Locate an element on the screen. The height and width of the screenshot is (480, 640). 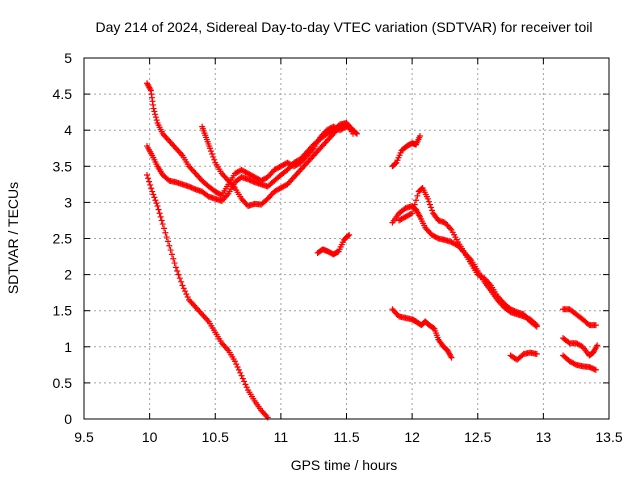
y-tick-label: 1 is located at coordinates (68, 347).